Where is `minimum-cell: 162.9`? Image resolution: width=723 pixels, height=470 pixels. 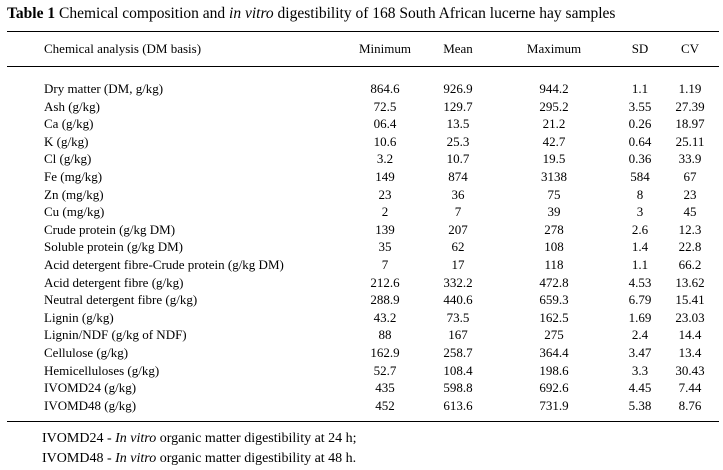 minimum-cell: 162.9 is located at coordinates (385, 352).